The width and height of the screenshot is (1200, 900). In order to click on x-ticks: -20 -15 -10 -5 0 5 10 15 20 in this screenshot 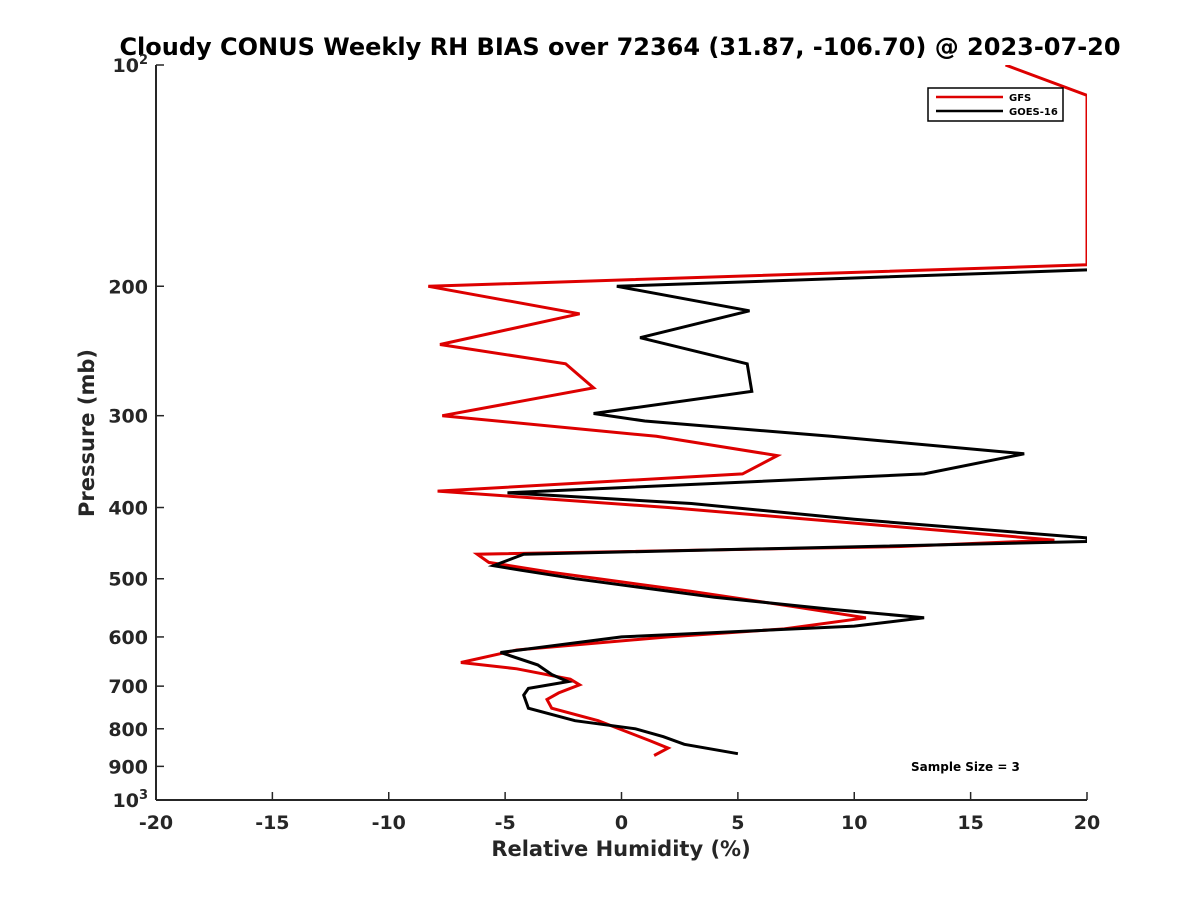, I will do `click(619, 813)`.